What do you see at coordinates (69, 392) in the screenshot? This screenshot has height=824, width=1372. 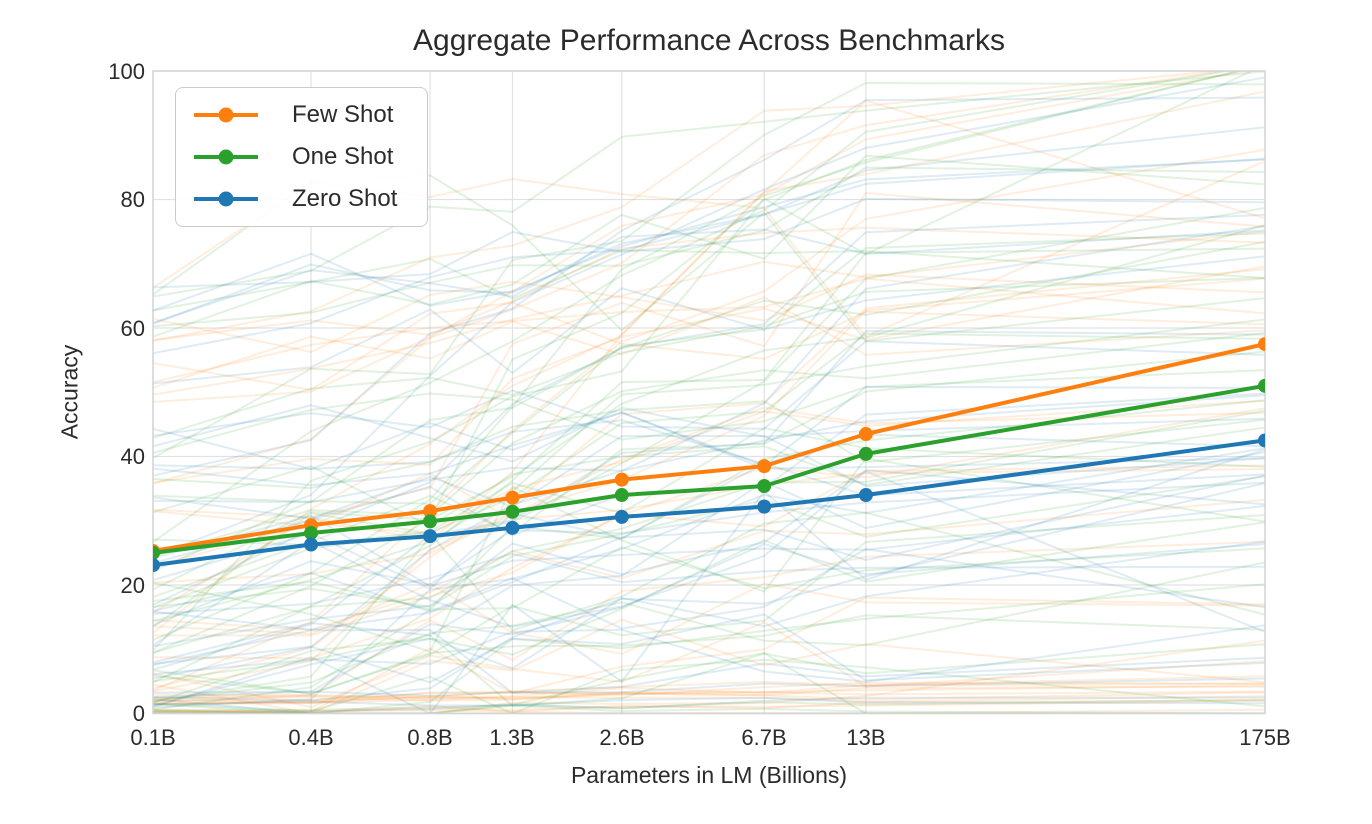 I see `y-axis-label: Accuracy` at bounding box center [69, 392].